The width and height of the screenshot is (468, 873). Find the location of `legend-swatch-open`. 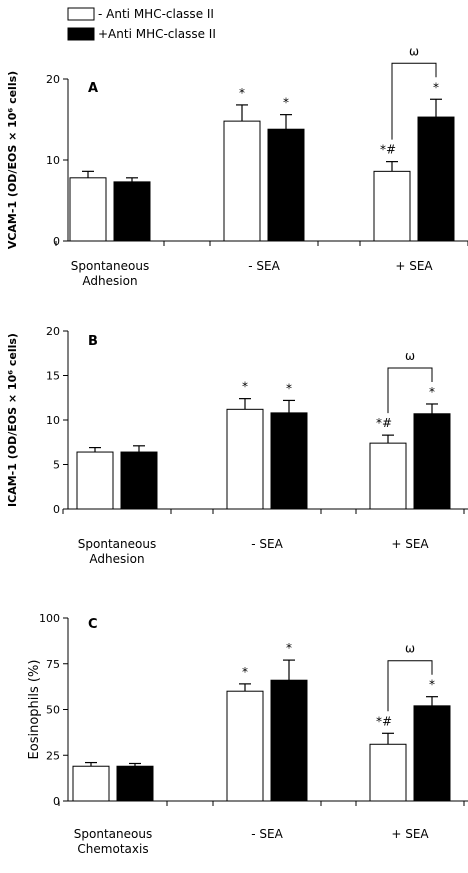

legend-swatch-open is located at coordinates (81, 14).